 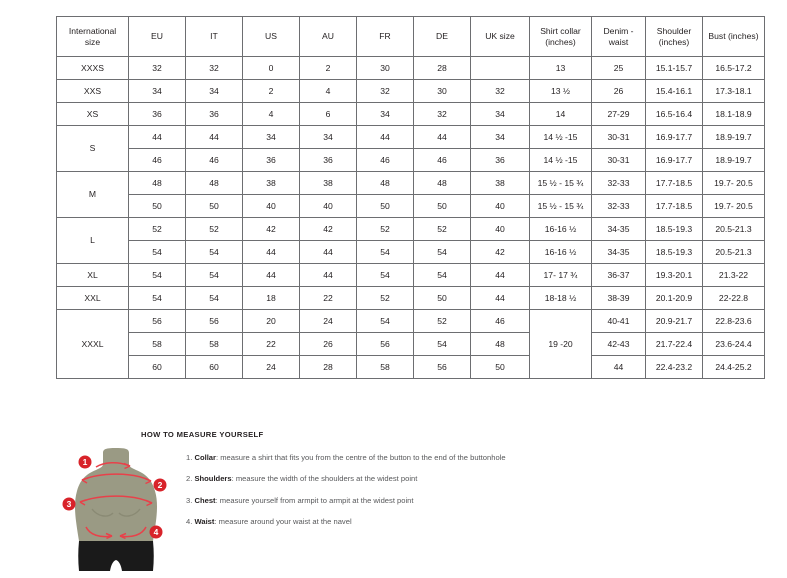 I want to click on size-label-cell: L, so click(x=92, y=240).